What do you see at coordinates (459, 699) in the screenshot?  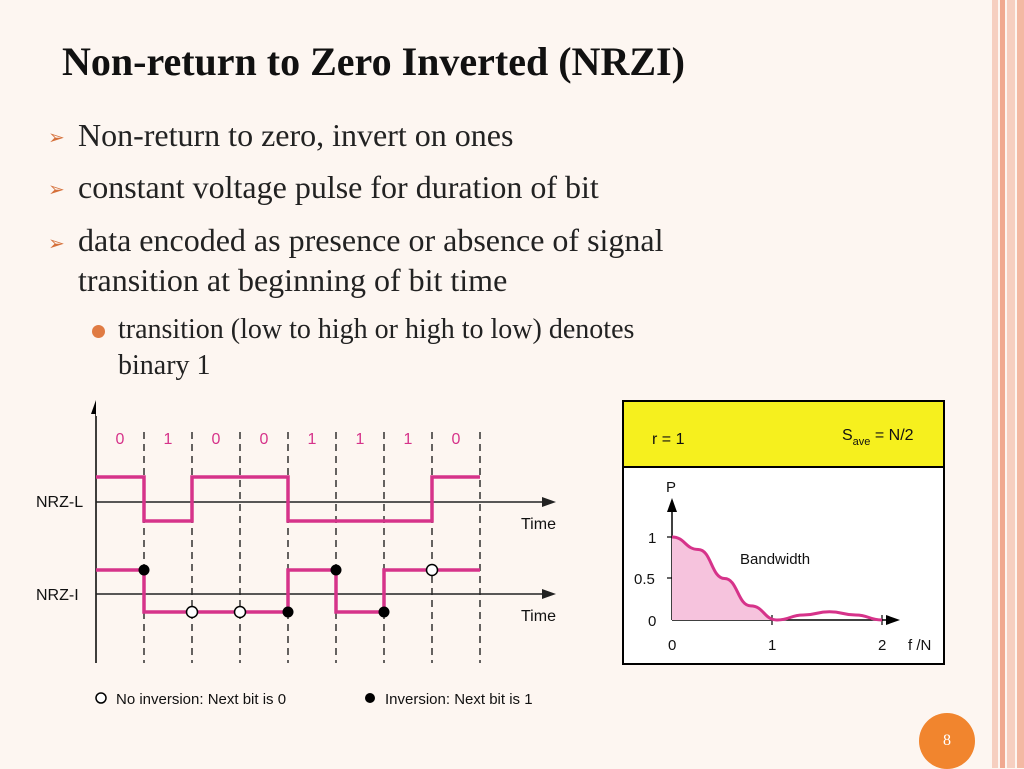 I see `legend-inversion: Inversion: Next bit is 1` at bounding box center [459, 699].